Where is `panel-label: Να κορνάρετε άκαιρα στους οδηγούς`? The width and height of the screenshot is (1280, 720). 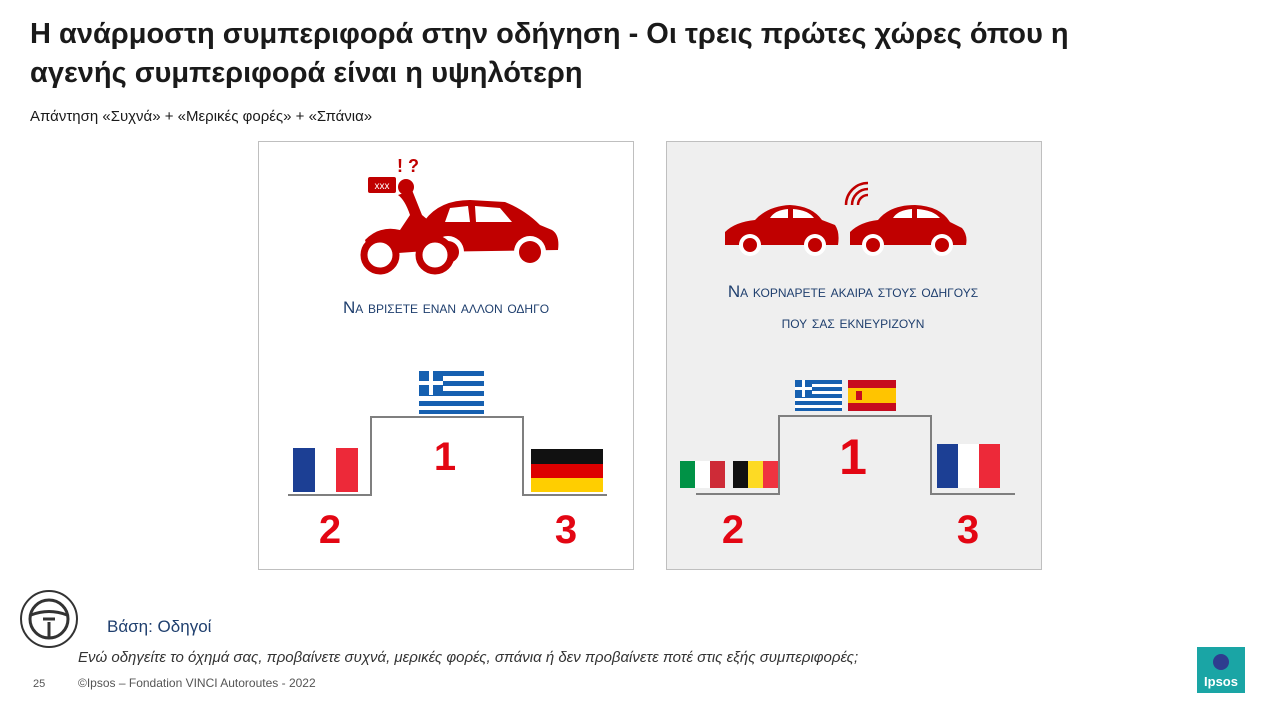
panel-label: Να κορνάρετε άκαιρα στους οδηγούς is located at coordinates (853, 291).